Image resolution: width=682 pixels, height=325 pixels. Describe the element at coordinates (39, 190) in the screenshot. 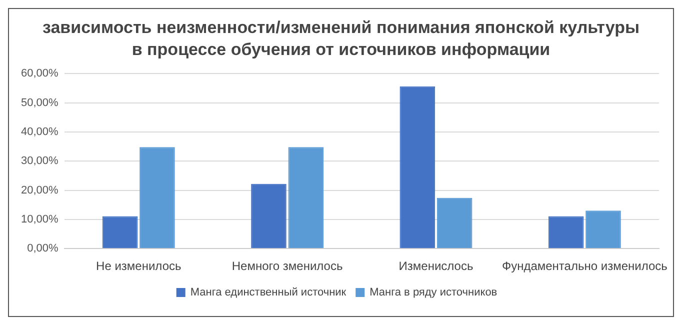

I see `y-tick-label: 20,00%` at that location.